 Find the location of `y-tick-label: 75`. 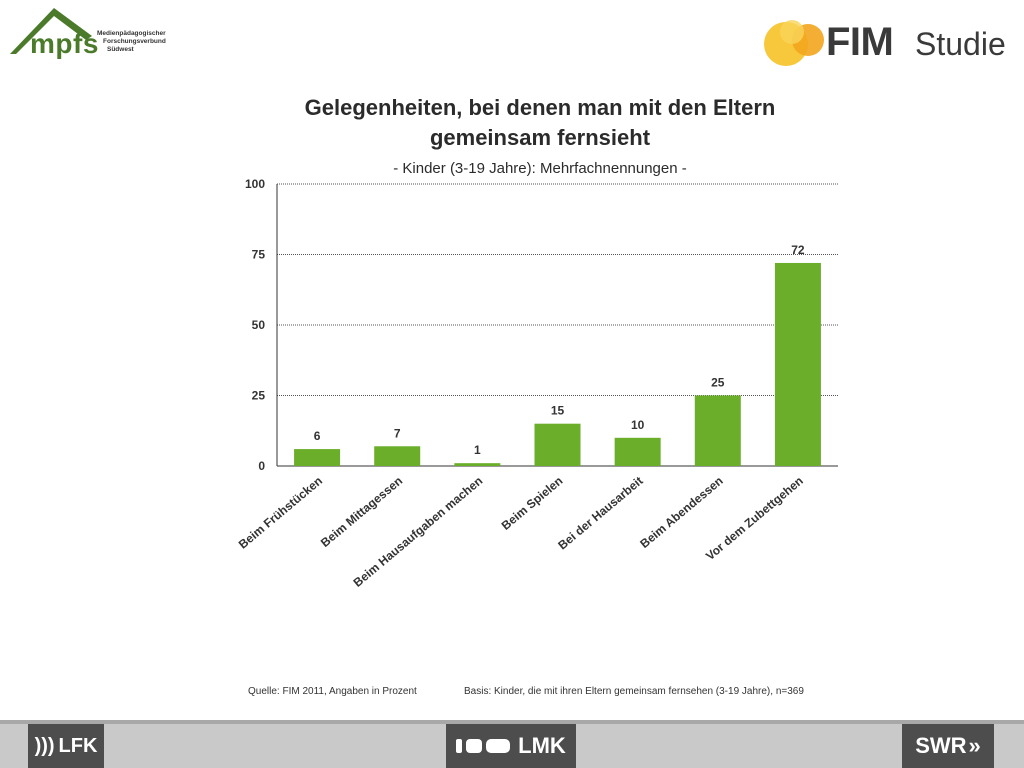

y-tick-label: 75 is located at coordinates (259, 255).